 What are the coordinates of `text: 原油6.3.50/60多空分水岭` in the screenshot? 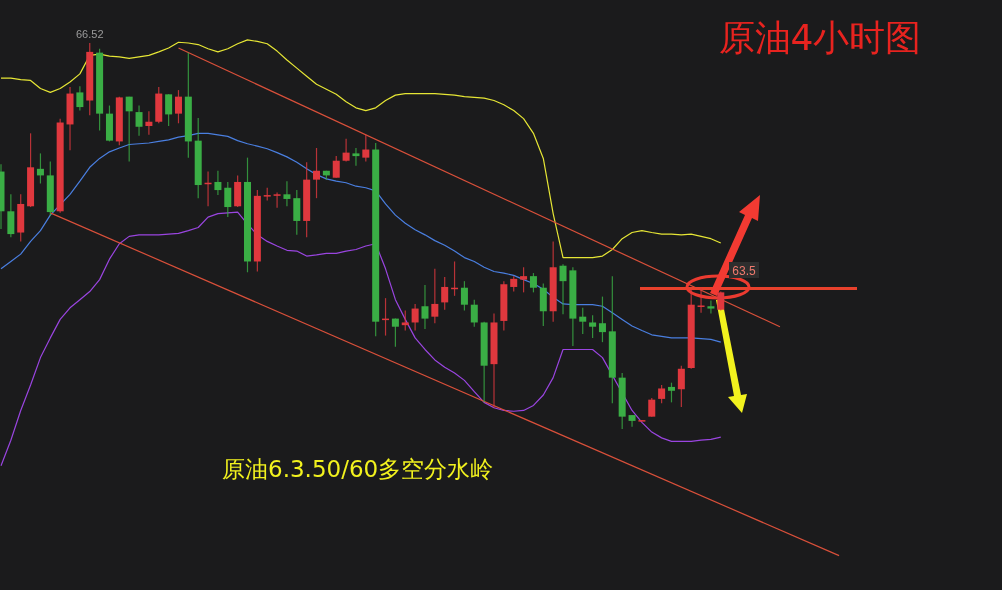 It's located at (358, 469).